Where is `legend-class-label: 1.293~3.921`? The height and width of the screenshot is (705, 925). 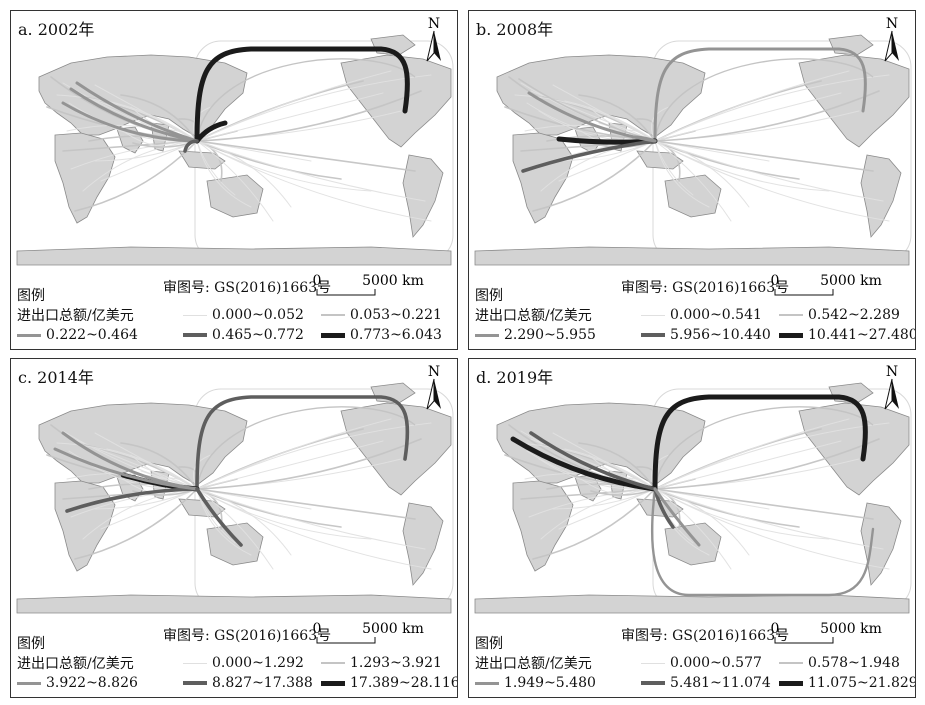
legend-class-label: 1.293~3.921 is located at coordinates (396, 663).